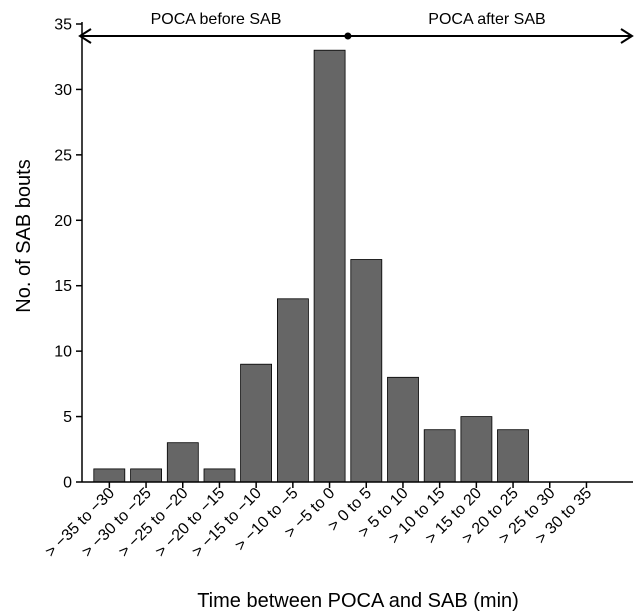  What do you see at coordinates (24, 235) in the screenshot?
I see `y-axis-title: No. of SAB bouts` at bounding box center [24, 235].